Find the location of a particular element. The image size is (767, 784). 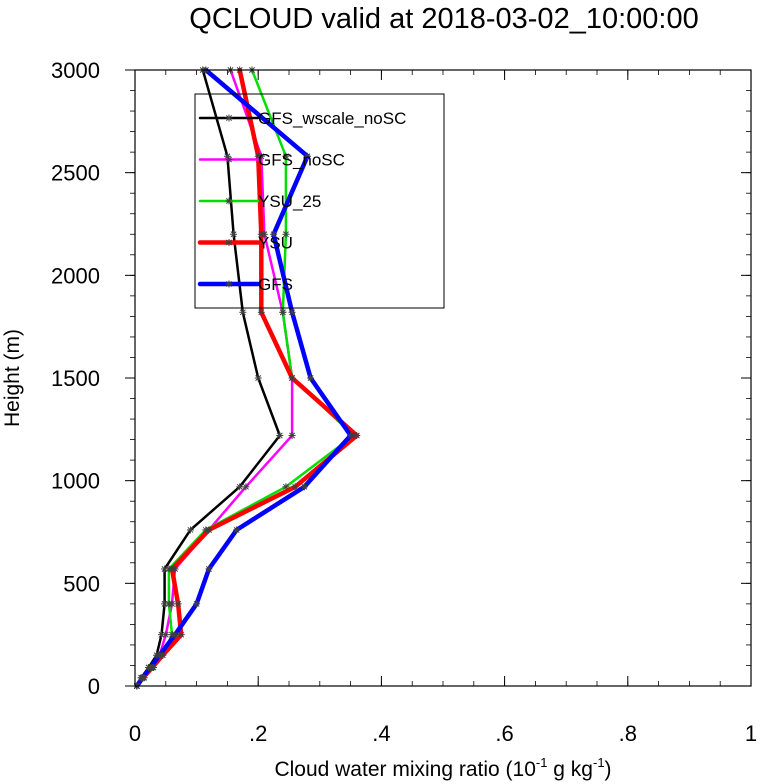

legend-label-GFS_noSC: GFS_noSC is located at coordinates (301, 160).